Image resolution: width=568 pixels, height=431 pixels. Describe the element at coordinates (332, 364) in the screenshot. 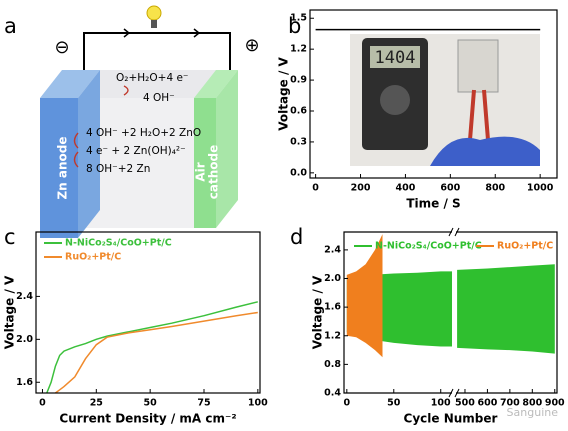

I see `y-tick-label: 0.8` at that location.